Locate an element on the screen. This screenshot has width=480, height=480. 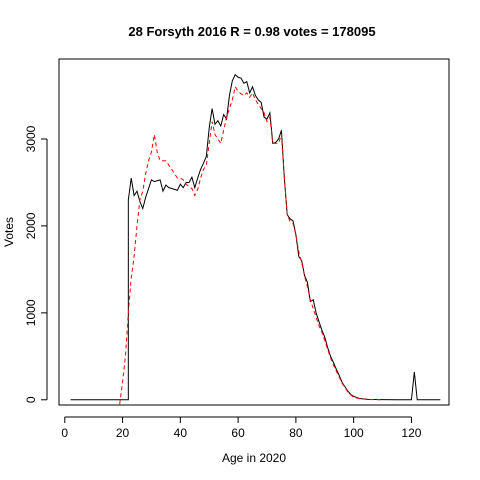
y-tick-label: 3000 is located at coordinates (31, 138).